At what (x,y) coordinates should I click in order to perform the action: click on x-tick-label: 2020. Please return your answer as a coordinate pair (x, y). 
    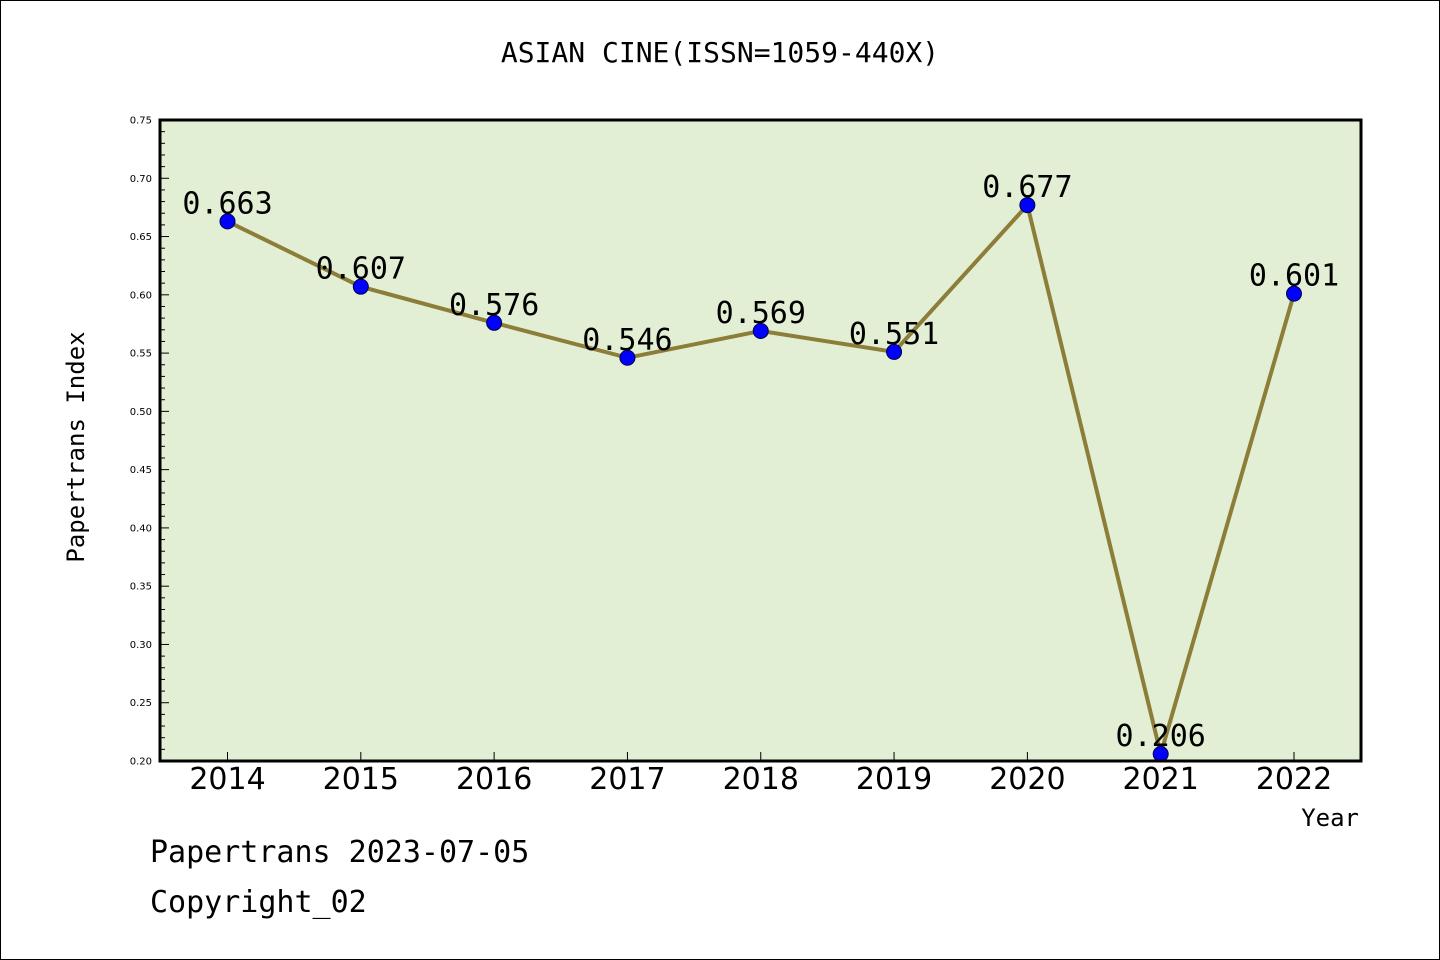
    Looking at the image, I should click on (1027, 779).